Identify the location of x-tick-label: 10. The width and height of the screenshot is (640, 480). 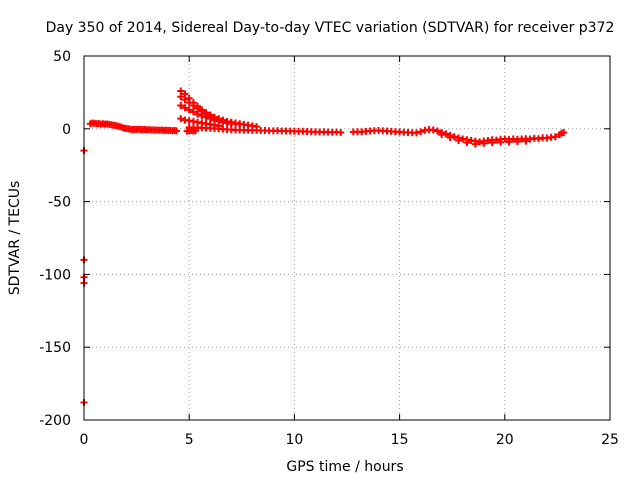
(294, 440).